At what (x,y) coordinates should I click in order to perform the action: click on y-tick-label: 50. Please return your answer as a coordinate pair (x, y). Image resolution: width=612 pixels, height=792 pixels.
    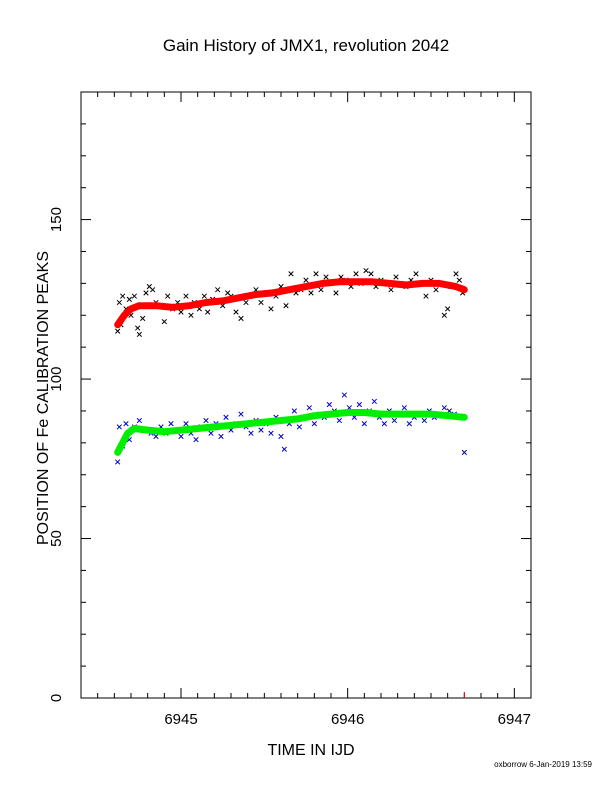
    Looking at the image, I should click on (56, 538).